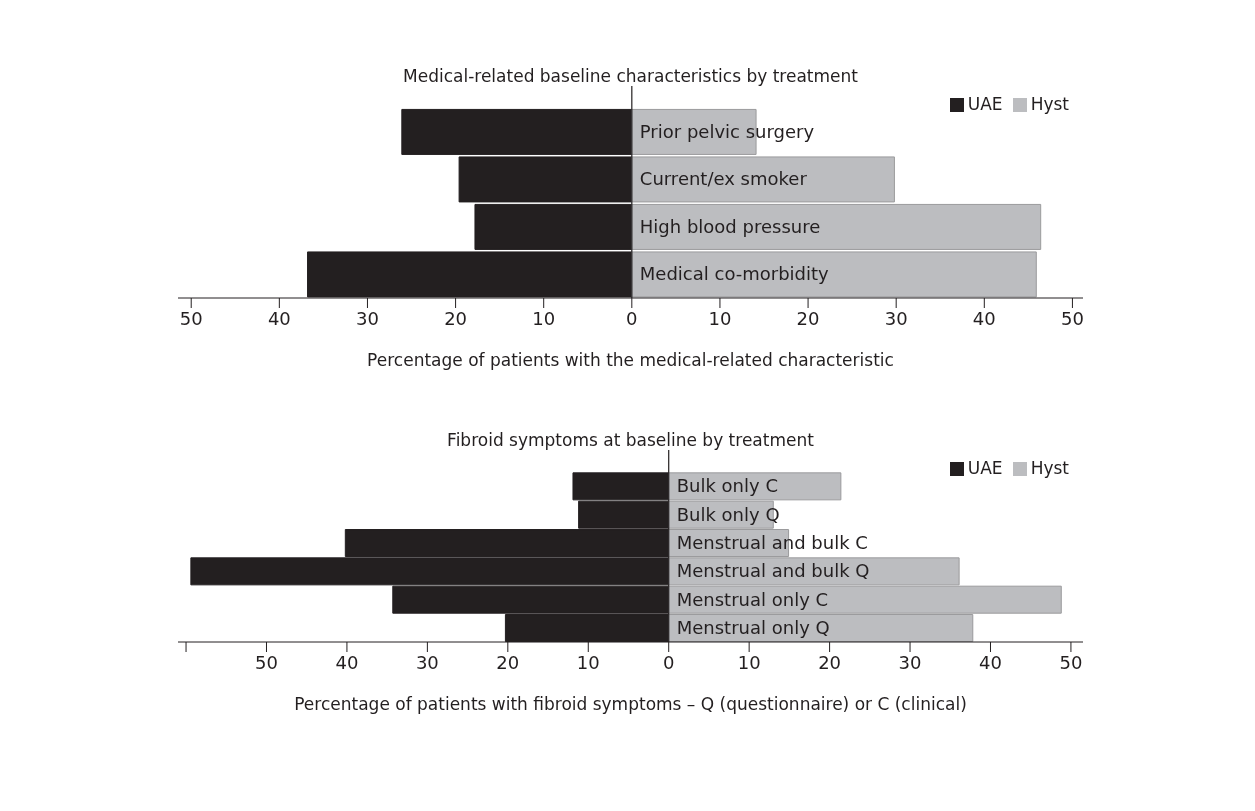  What do you see at coordinates (630, 360) in the screenshot?
I see `x-axis-title: Percentage of patients with the medical-related characteristic` at bounding box center [630, 360].